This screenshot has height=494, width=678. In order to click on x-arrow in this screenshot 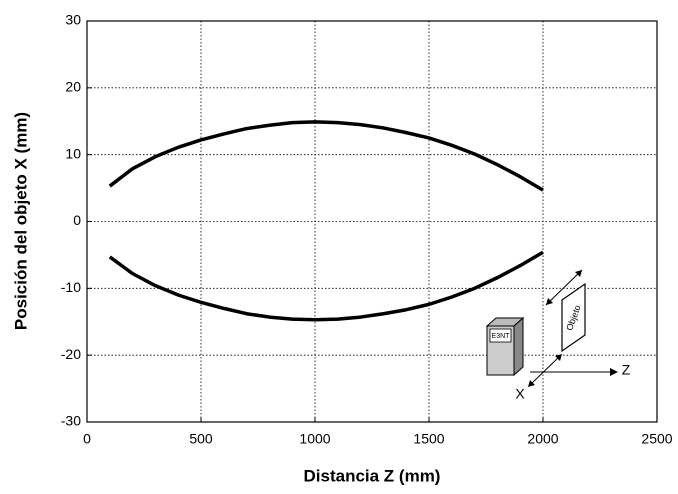, I will do `click(545, 370)`.